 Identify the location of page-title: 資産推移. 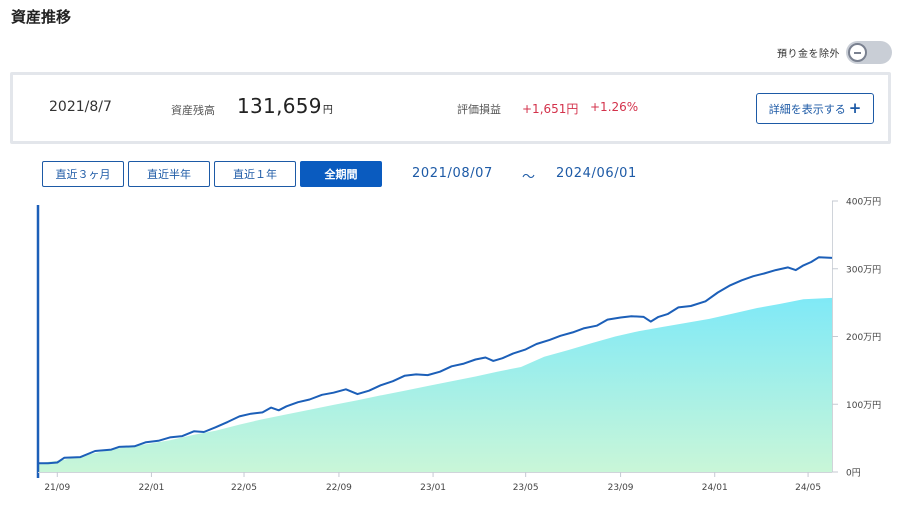
(41, 17).